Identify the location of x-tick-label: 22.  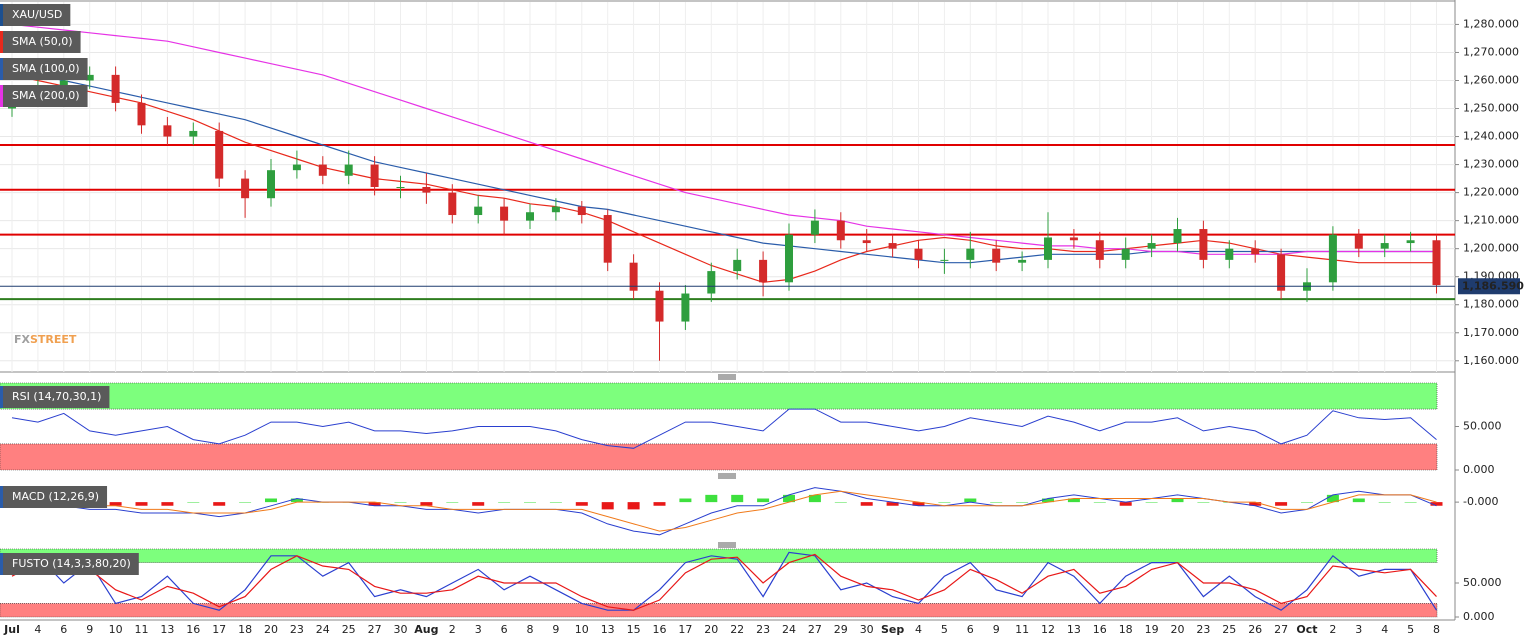
(737, 629).